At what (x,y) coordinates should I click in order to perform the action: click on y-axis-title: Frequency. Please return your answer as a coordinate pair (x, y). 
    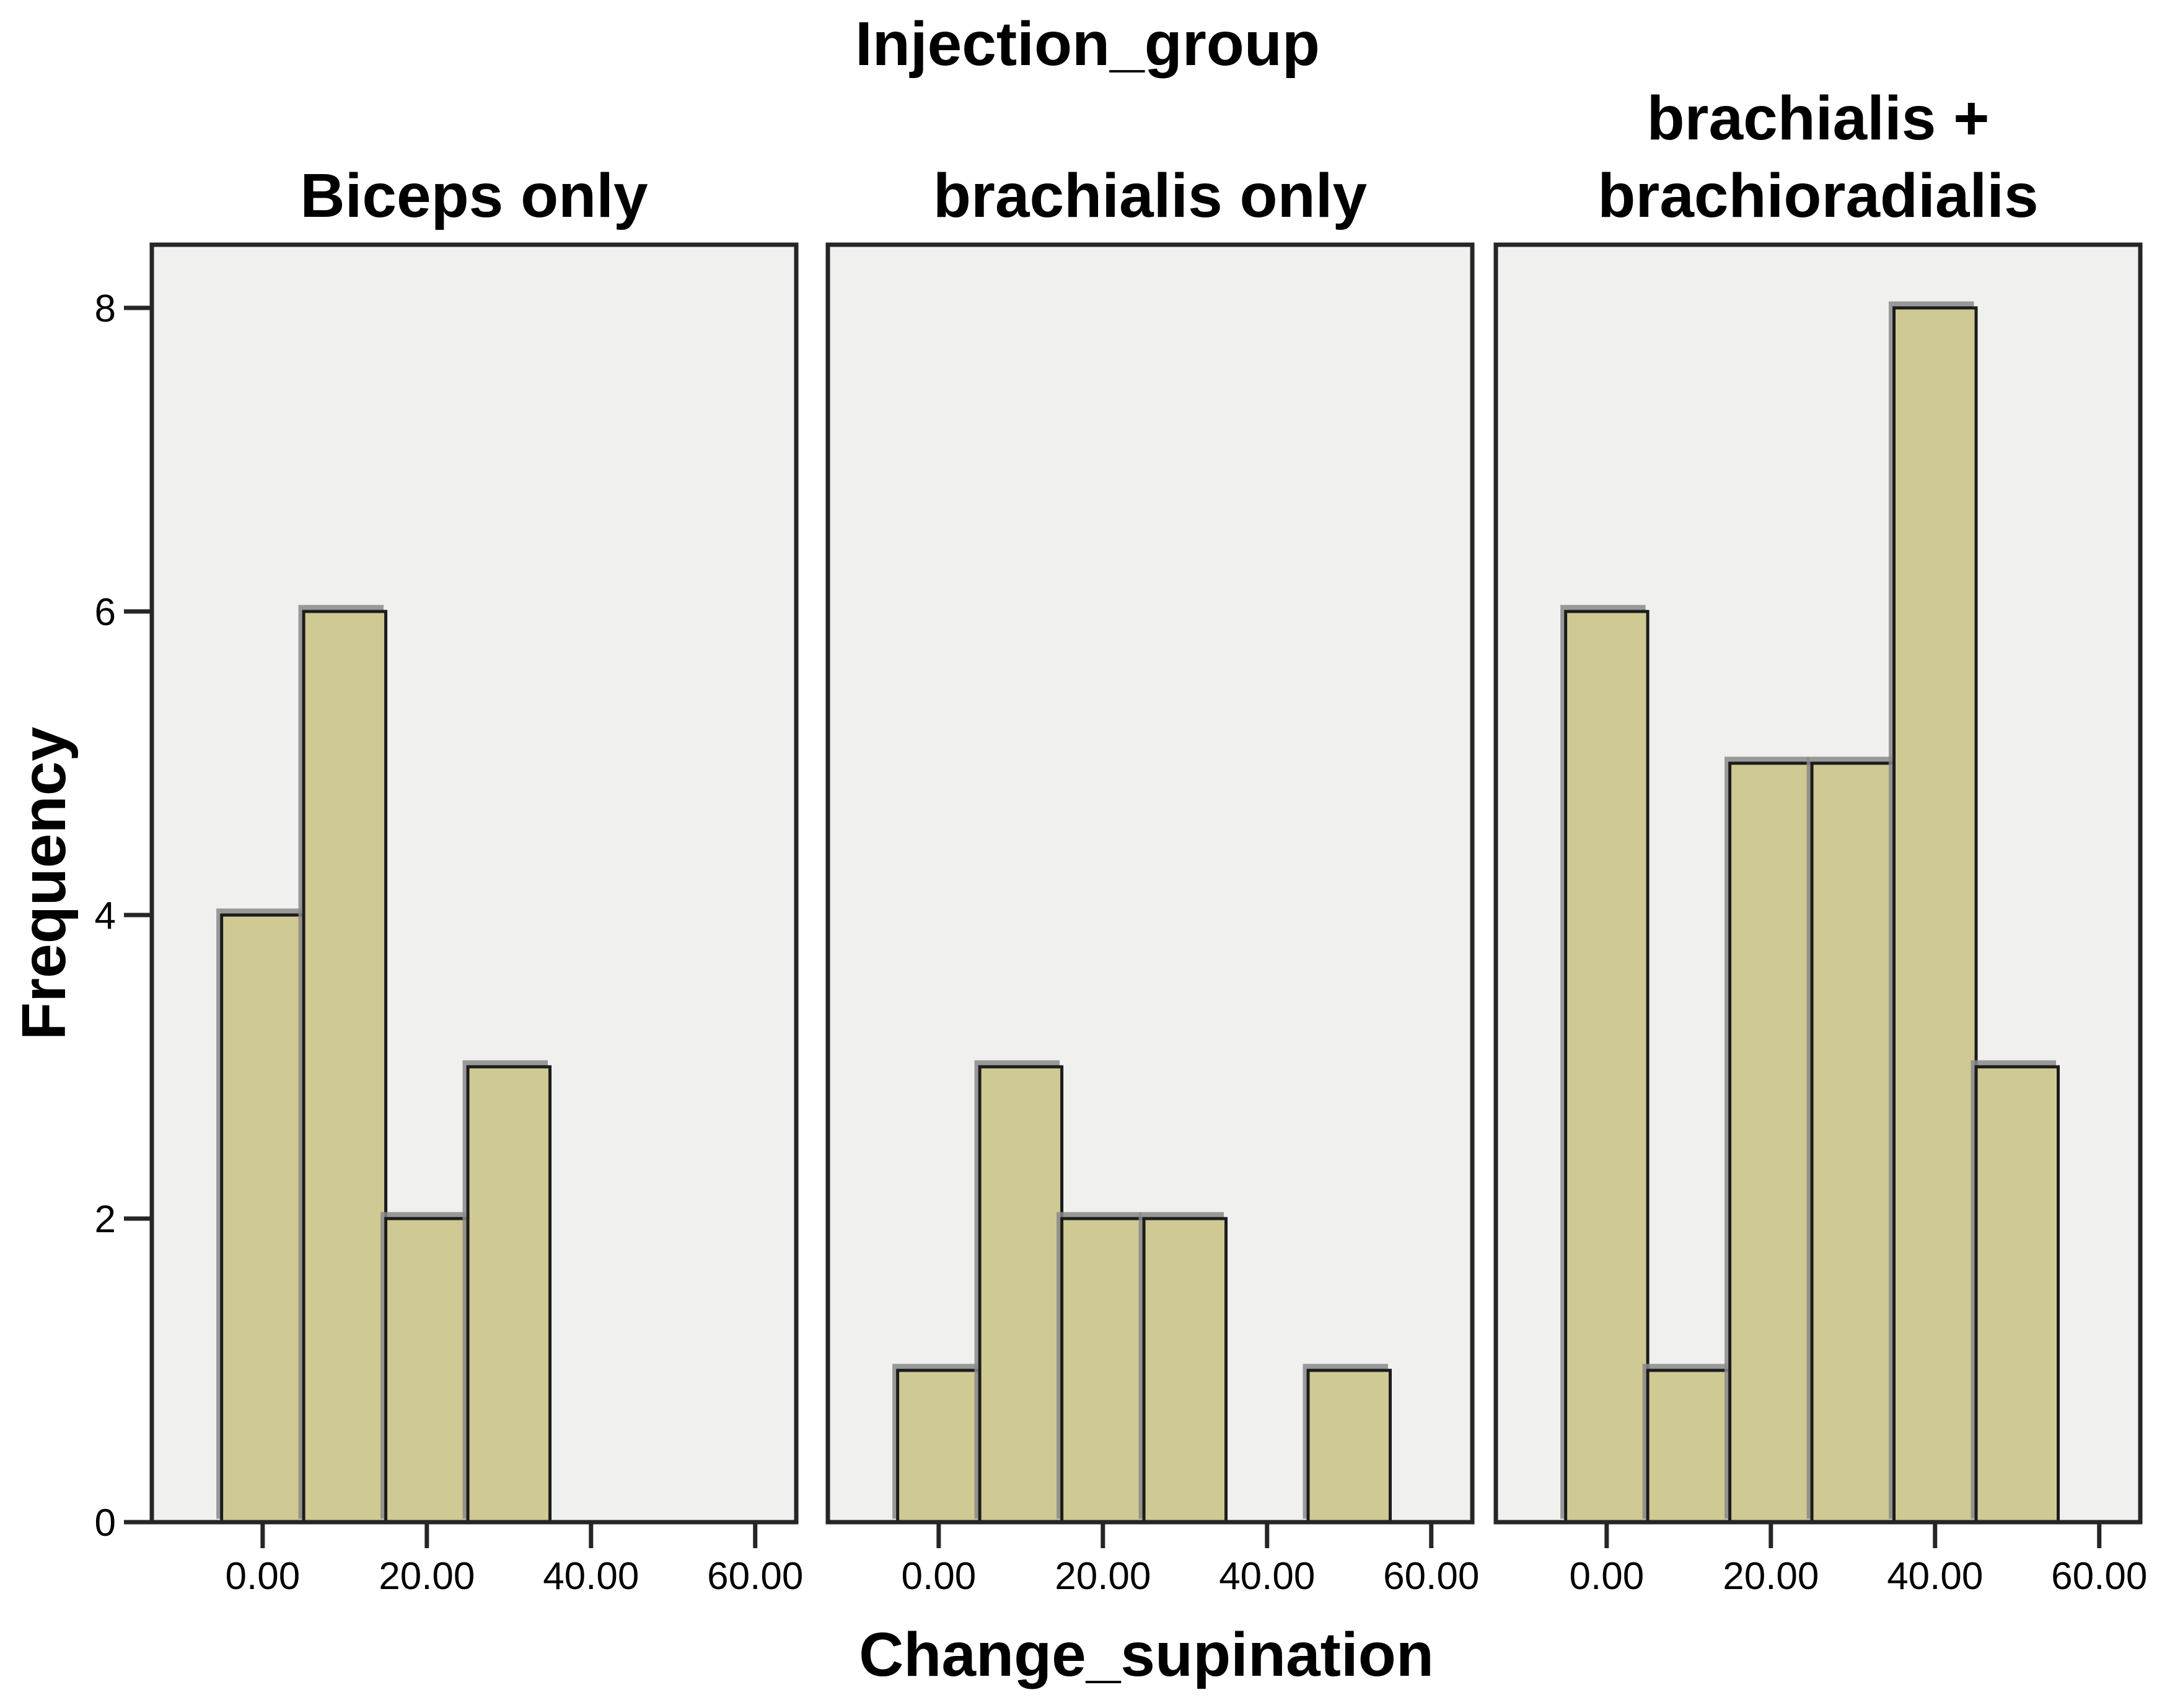
    Looking at the image, I should click on (44, 883).